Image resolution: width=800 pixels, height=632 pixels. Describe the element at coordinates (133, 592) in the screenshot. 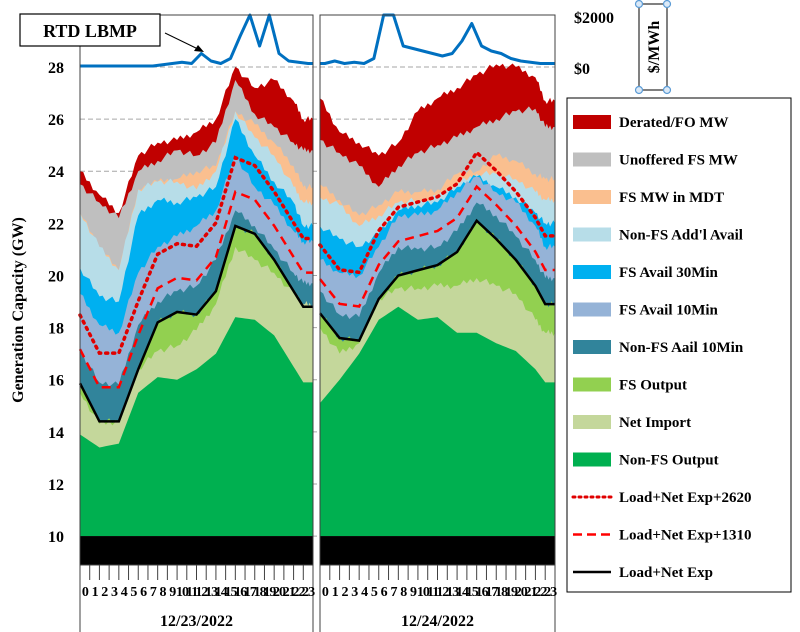

I see `hour-label: 5` at that location.